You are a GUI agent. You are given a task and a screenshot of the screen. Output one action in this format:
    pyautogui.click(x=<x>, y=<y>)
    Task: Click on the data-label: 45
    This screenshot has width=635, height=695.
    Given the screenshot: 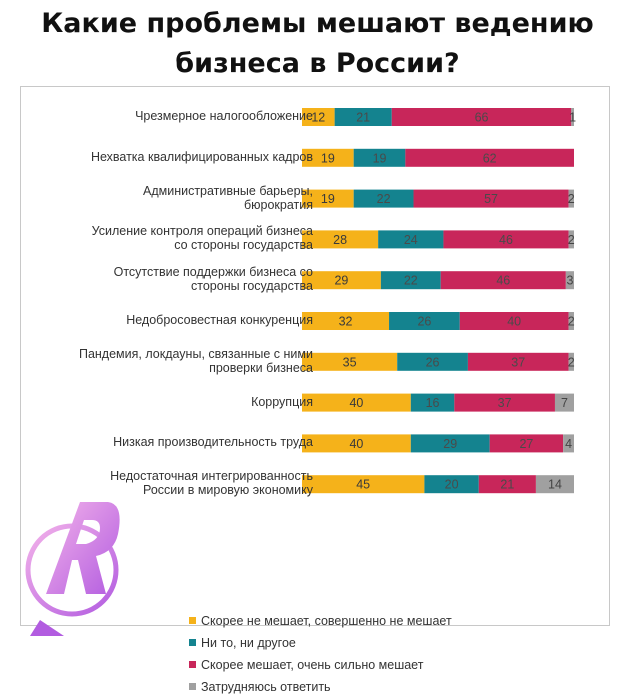 What is the action you would take?
    pyautogui.click(x=363, y=485)
    